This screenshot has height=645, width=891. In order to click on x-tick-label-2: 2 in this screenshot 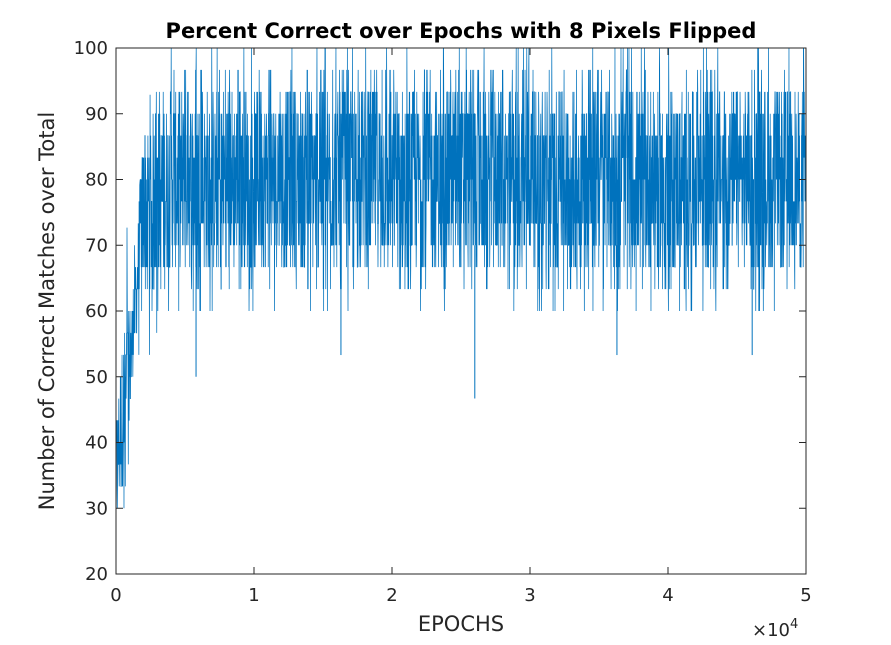, I will do `click(391, 595)`.